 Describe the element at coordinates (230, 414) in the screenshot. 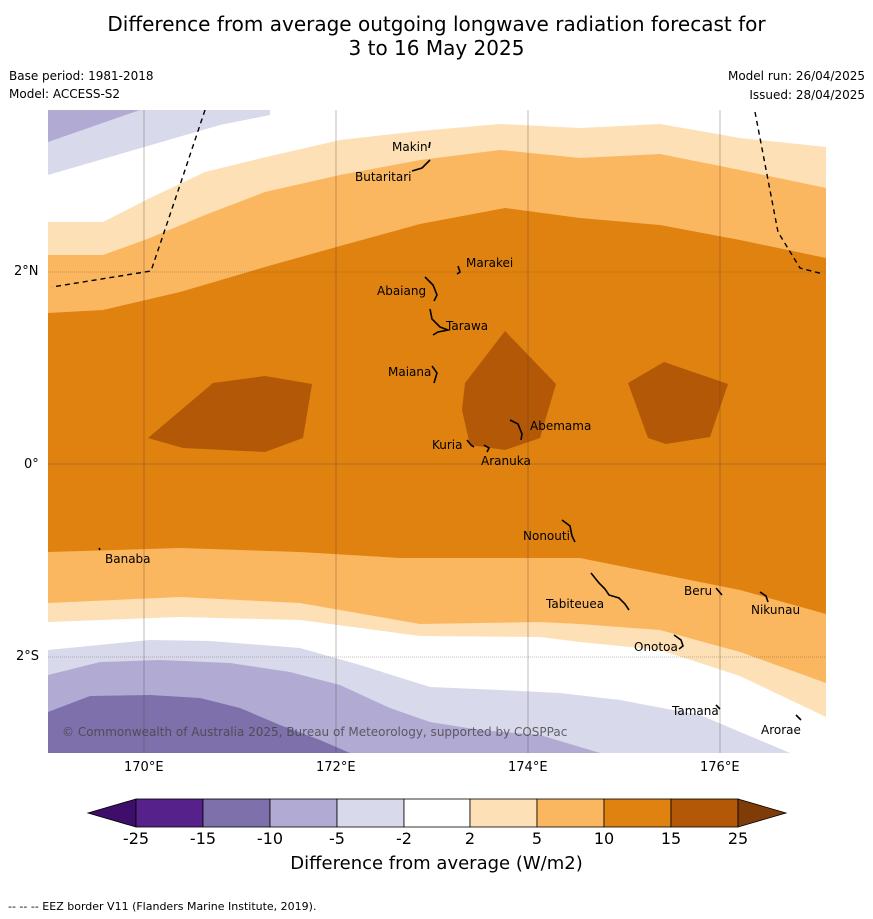

I see `patch-west-darkest-orange` at that location.